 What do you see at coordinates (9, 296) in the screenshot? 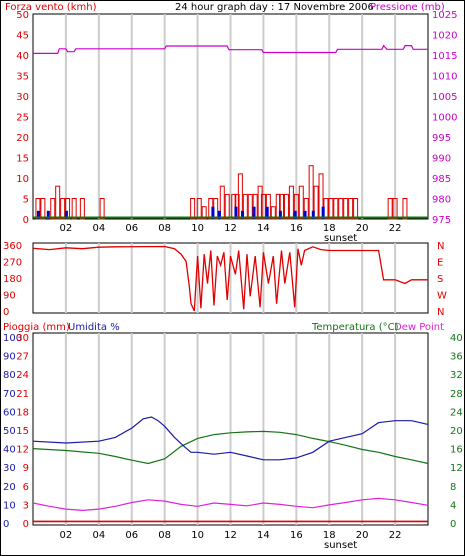
I see `direction-y-tick: 90` at bounding box center [9, 296].